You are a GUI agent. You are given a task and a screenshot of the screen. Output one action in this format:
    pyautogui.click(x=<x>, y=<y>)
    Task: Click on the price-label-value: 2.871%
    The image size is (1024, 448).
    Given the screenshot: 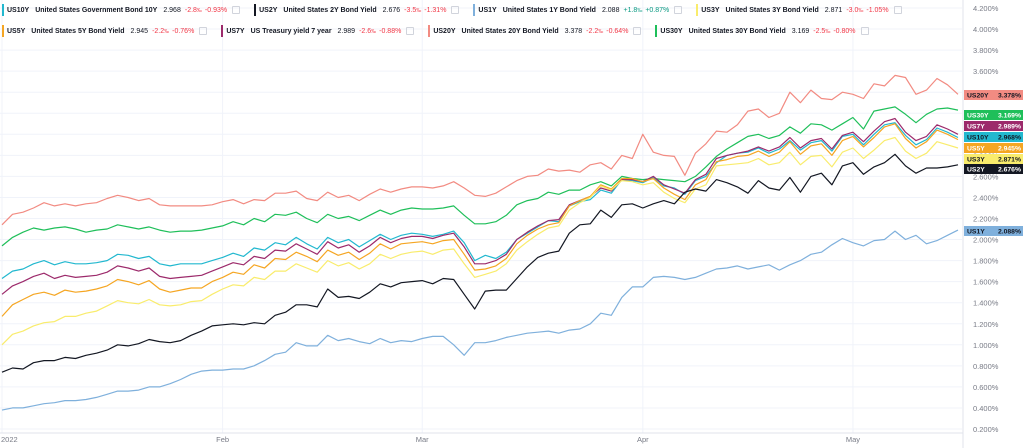 What is the action you would take?
    pyautogui.click(x=1009, y=160)
    